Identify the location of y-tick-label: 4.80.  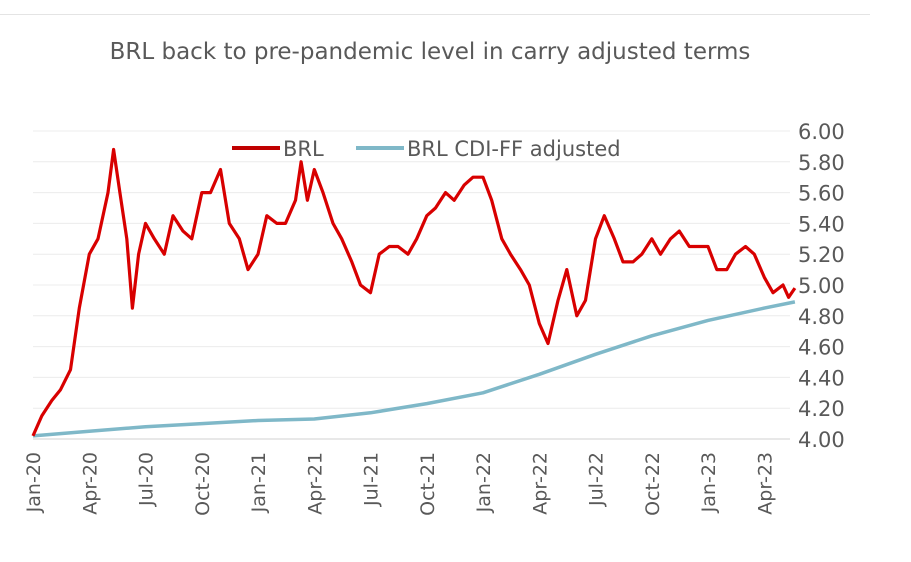
(821, 317).